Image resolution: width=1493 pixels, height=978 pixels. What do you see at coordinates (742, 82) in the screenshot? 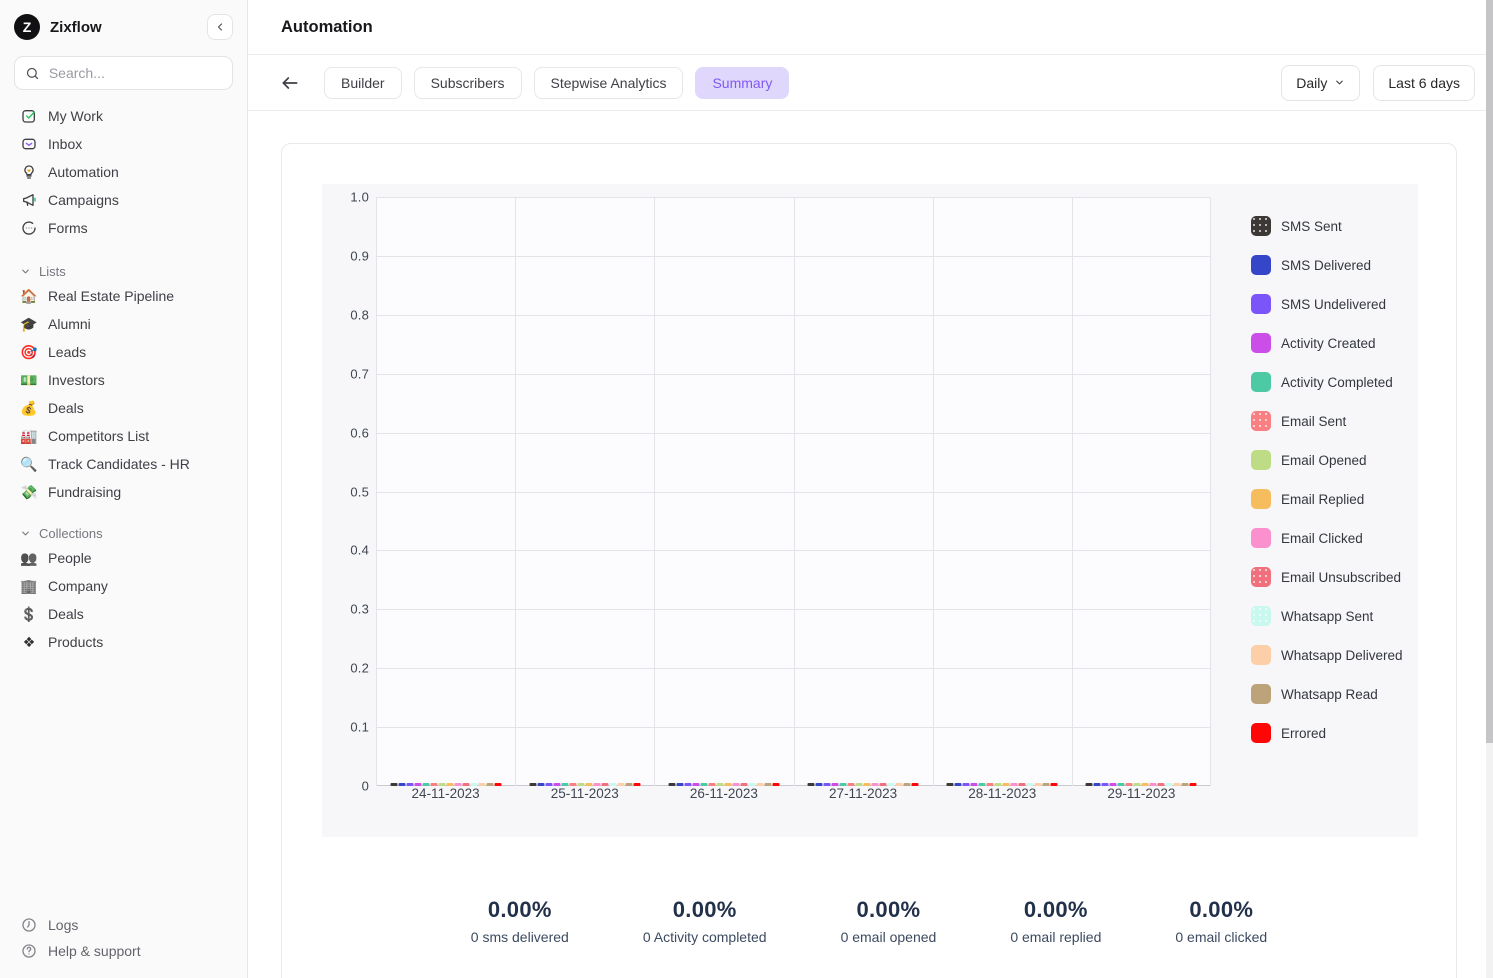
I see `tab-summary: Summary` at bounding box center [742, 82].